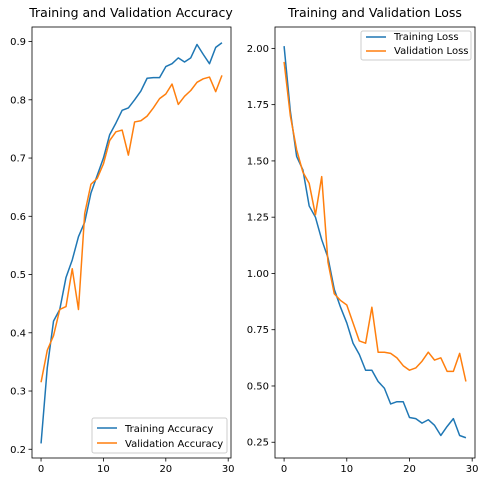 The height and width of the screenshot is (482, 487). I want to click on loss-y-tick-label: 0.50, so click(258, 386).